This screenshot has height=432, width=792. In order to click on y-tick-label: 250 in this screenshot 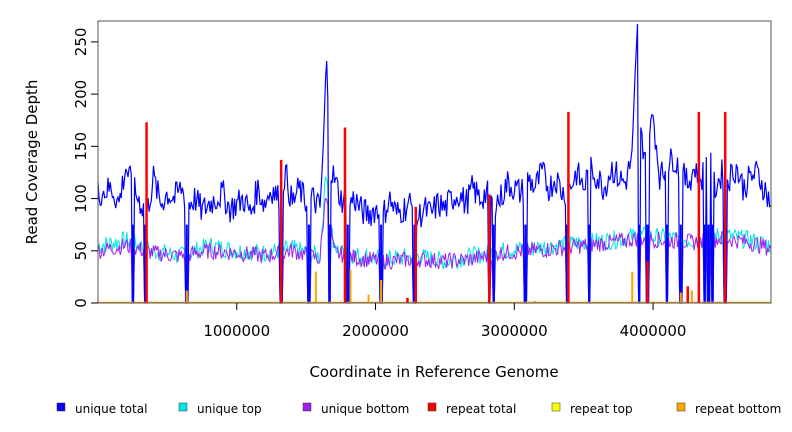, I will do `click(81, 42)`.